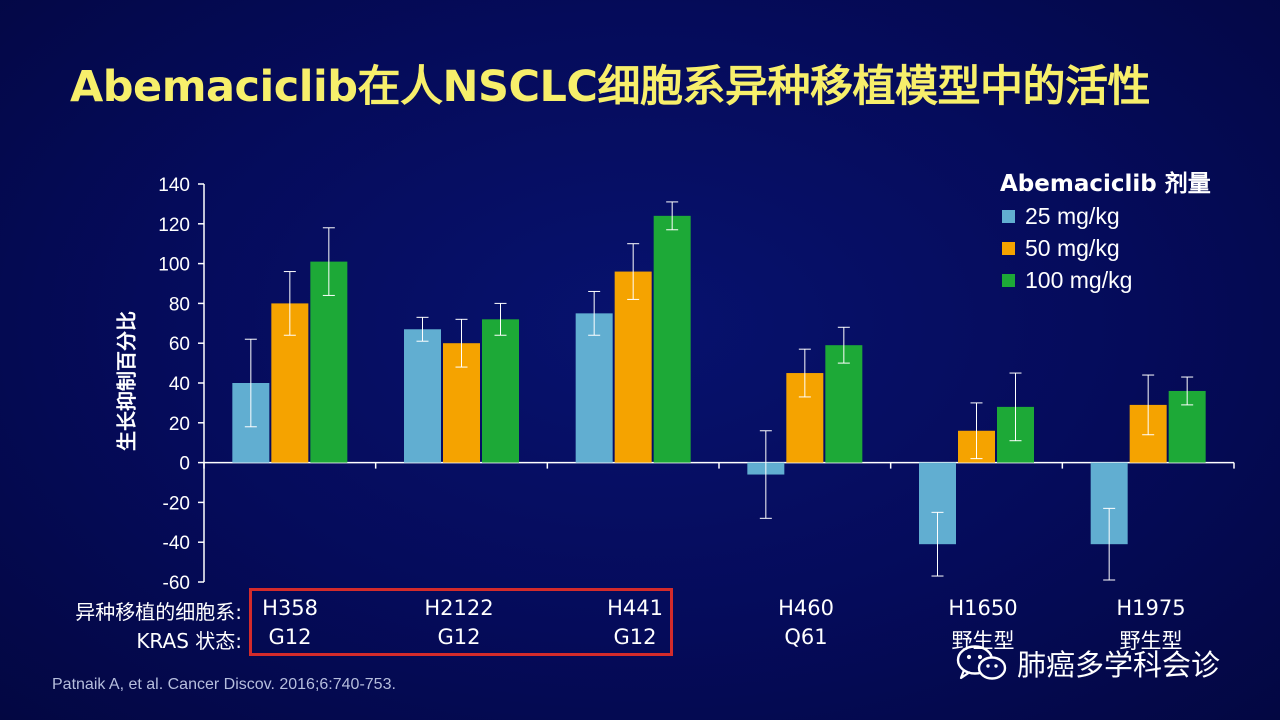 The width and height of the screenshot is (1280, 720). Describe the element at coordinates (1151, 608) in the screenshot. I see `cell-line-label: H1975` at that location.